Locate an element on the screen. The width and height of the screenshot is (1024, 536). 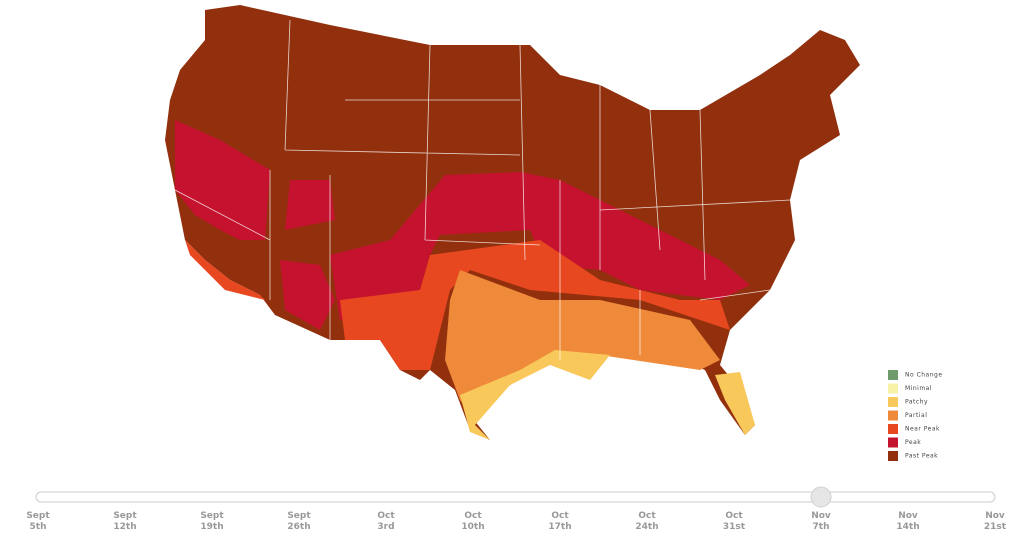
slider-track is located at coordinates (515, 497).